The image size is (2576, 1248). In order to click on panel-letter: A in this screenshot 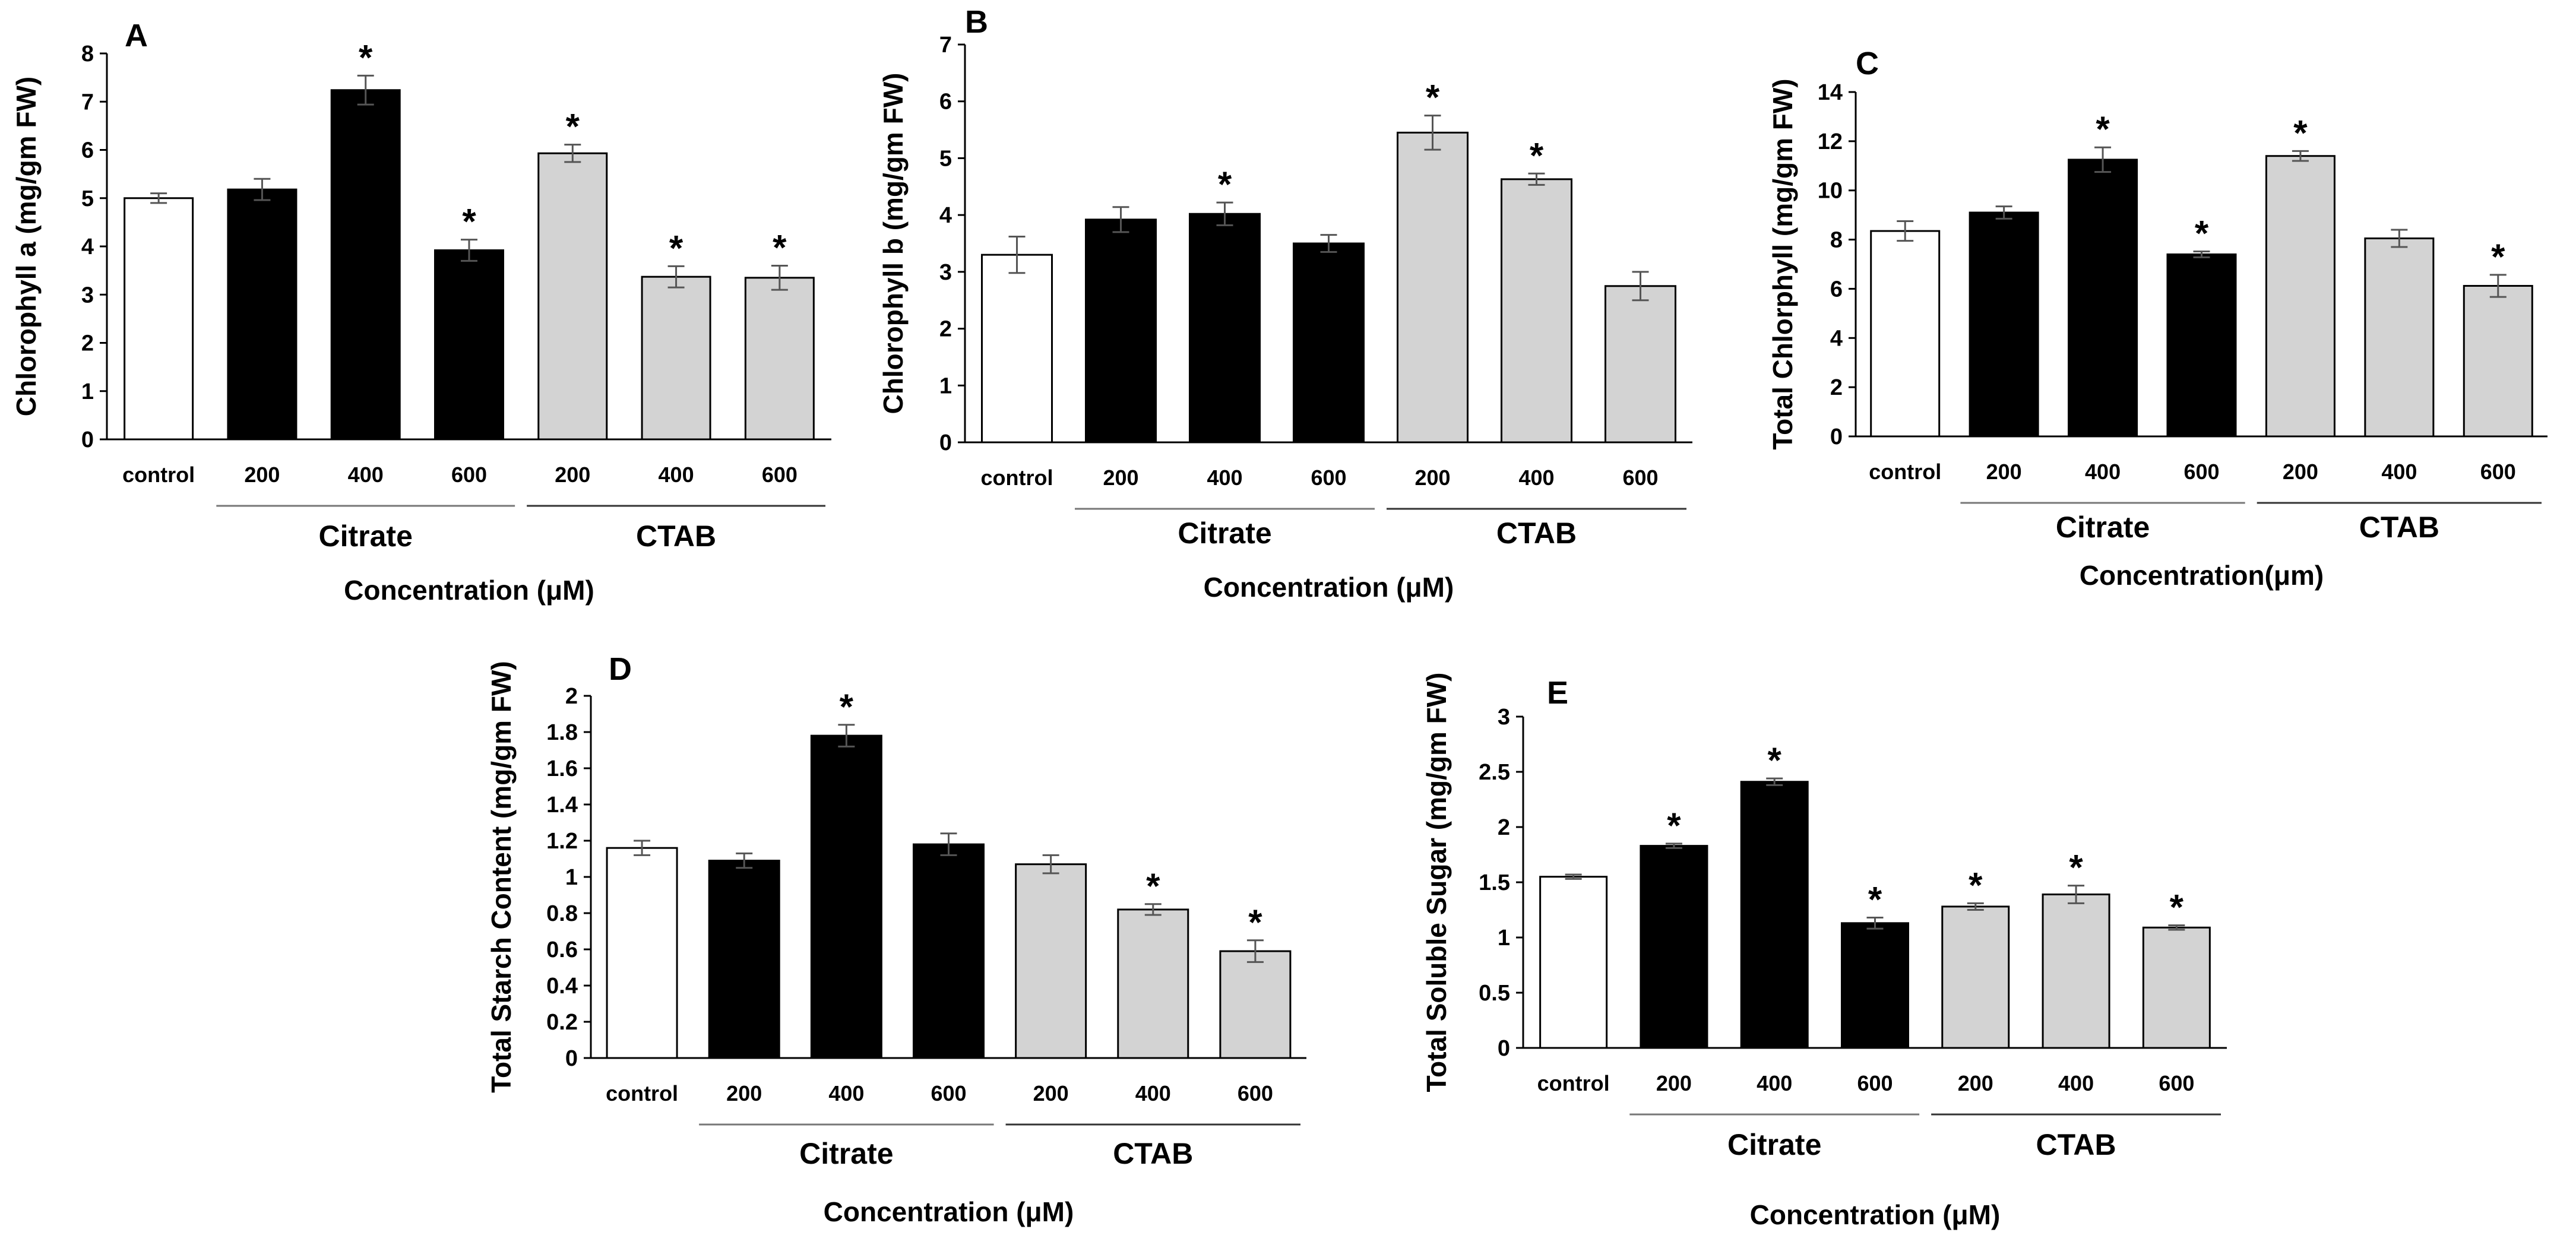, I will do `click(136, 35)`.